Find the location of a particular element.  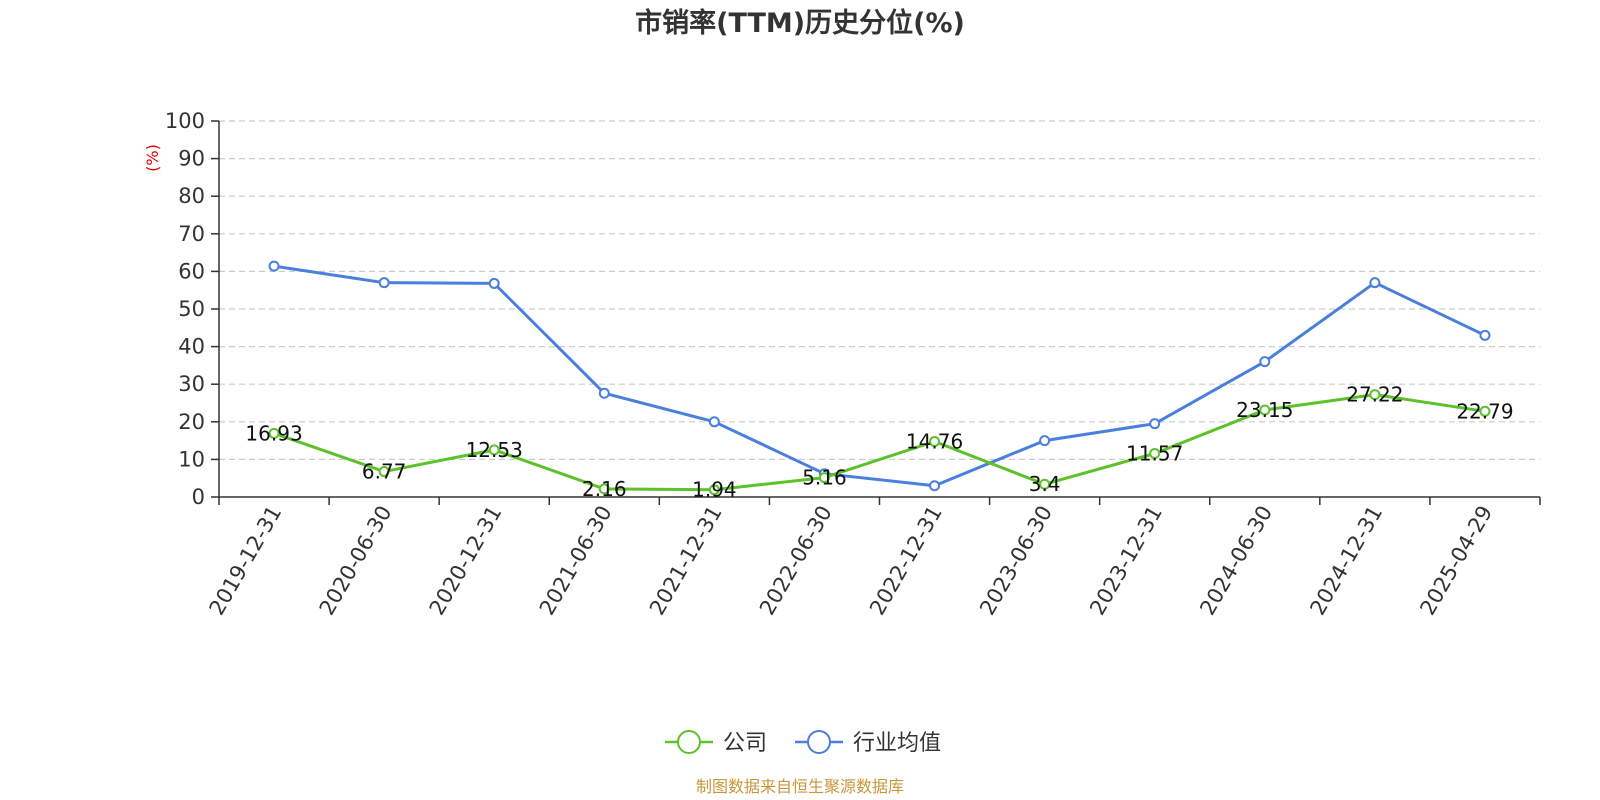

x-tick-label: 2021-12-31 is located at coordinates (686, 561).